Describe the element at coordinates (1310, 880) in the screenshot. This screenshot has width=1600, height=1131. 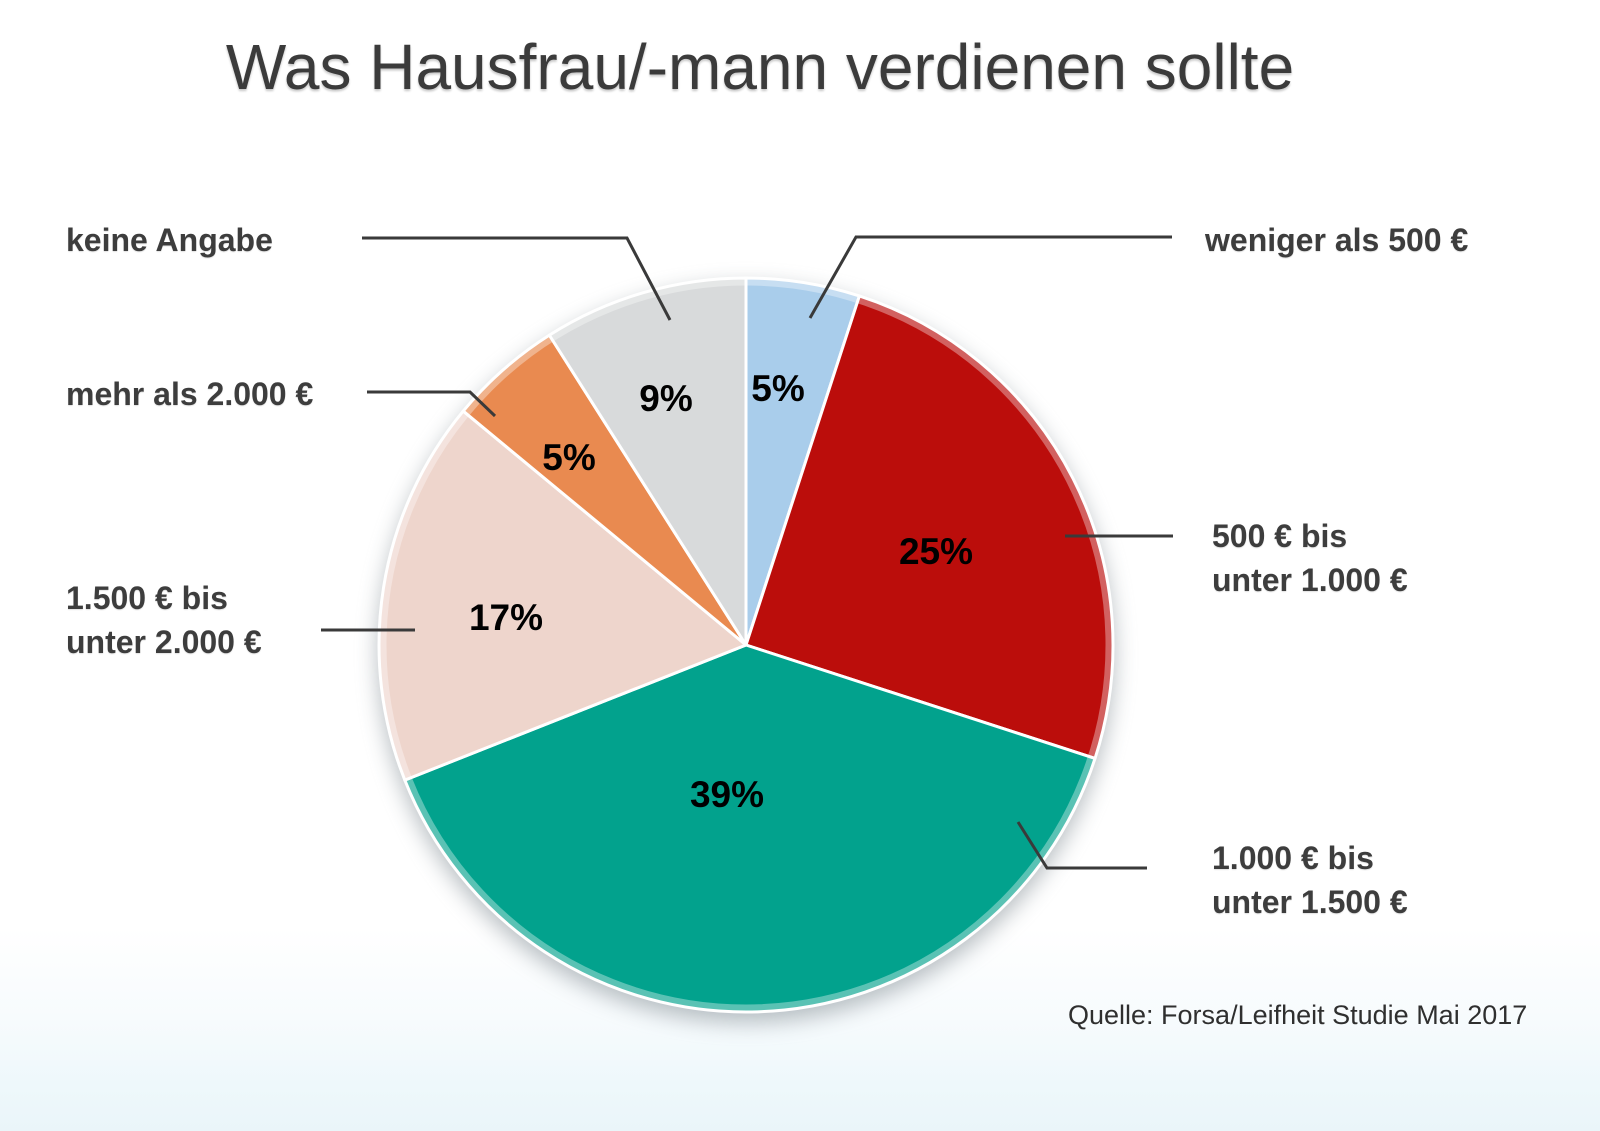
I see `label-1000-bis-1500: 1.000 € bis unter 1.500 €` at that location.